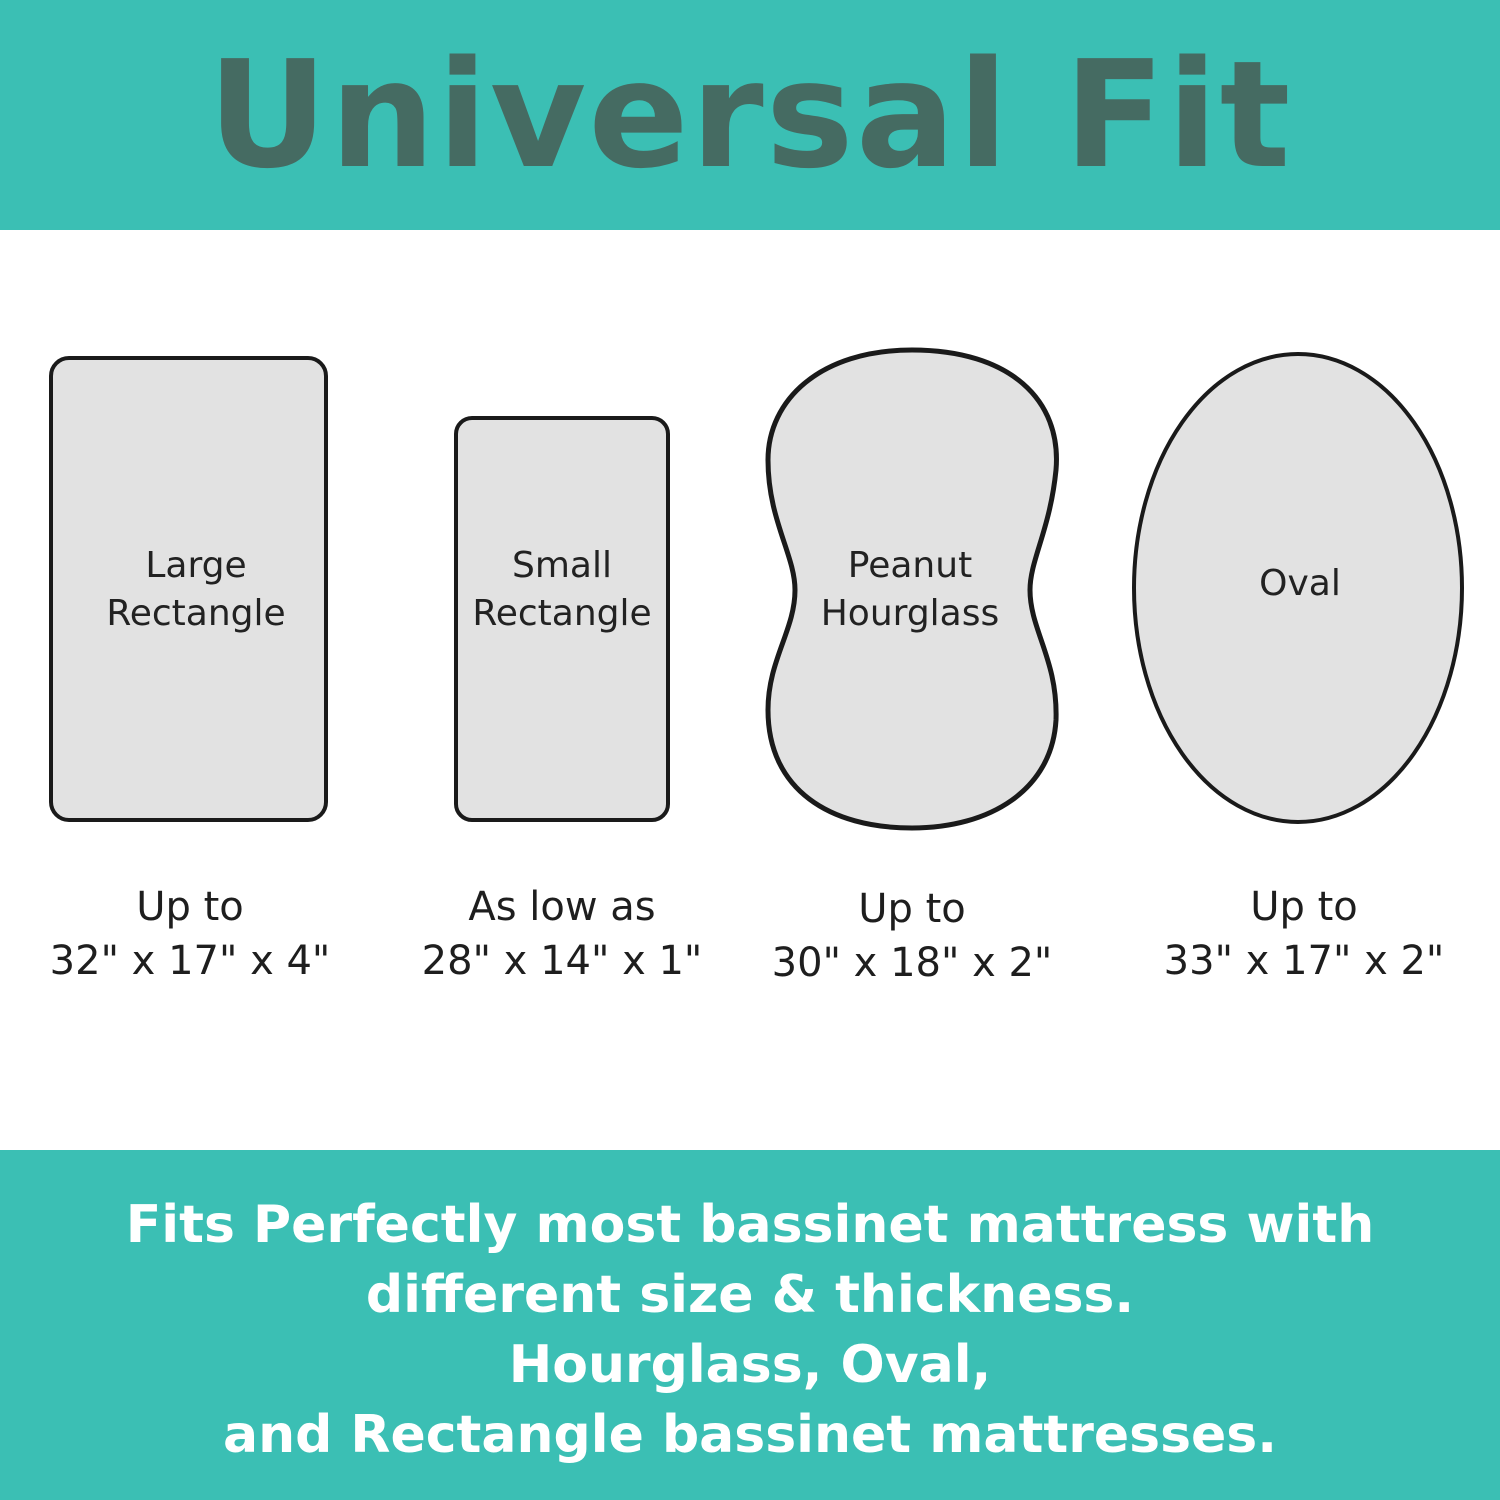 This screenshot has width=1500, height=1500. I want to click on large-rectangle-label: Large Rectangle, so click(196, 590).